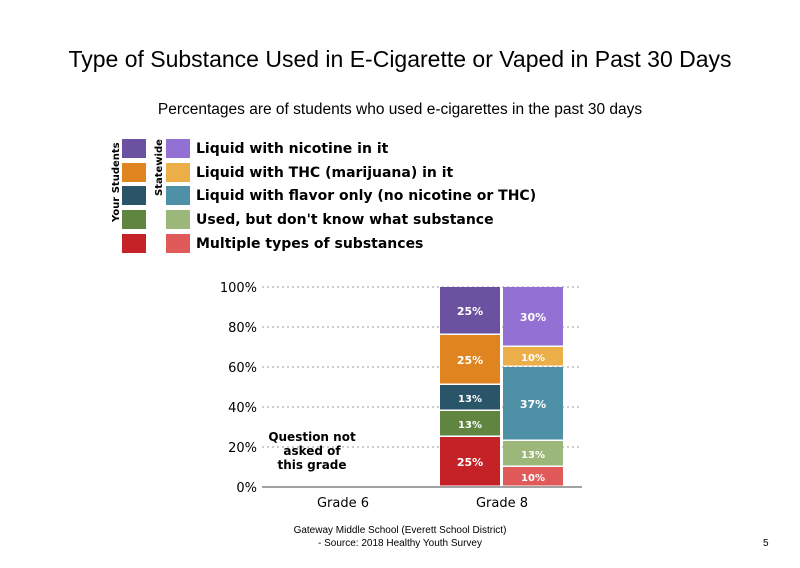 This screenshot has height=568, width=800. Describe the element at coordinates (400, 543) in the screenshot. I see `footer-source: - Source: 2018 Healthy Youth Survey` at that location.